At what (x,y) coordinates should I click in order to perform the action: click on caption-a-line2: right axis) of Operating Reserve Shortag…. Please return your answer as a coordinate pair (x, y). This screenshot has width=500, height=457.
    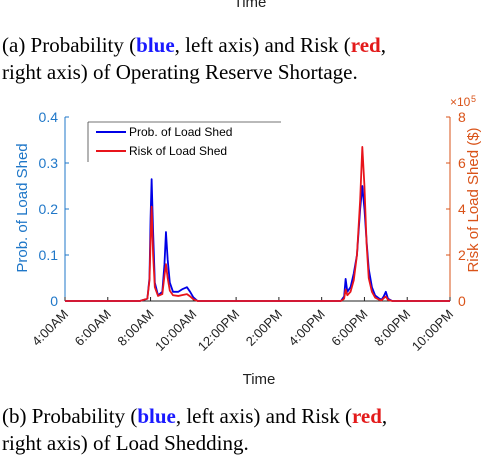
    Looking at the image, I should click on (180, 72).